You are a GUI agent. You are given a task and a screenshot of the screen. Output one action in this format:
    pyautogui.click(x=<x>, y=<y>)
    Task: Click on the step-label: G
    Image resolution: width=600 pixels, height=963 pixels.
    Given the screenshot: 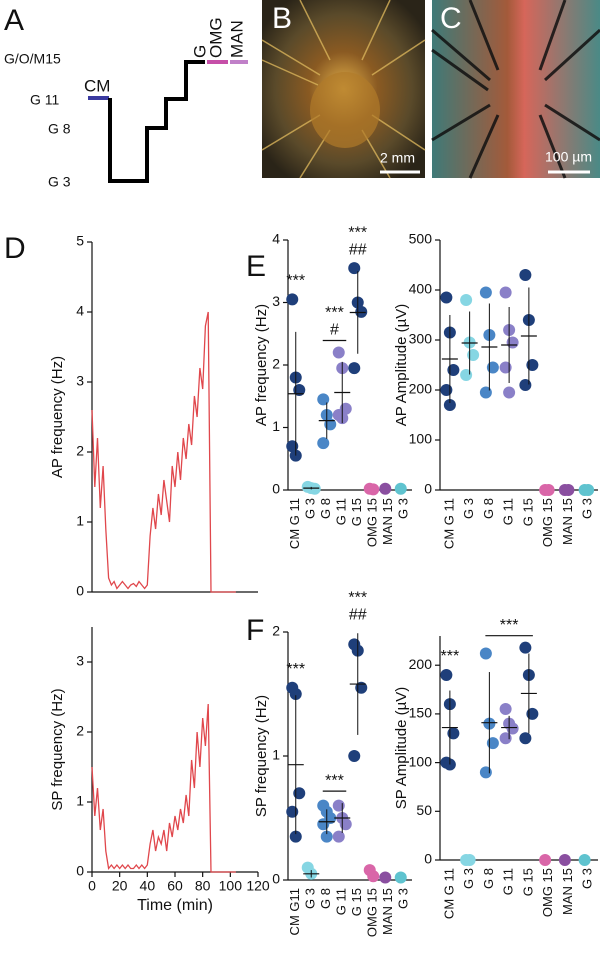 What is the action you would take?
    pyautogui.click(x=199, y=51)
    